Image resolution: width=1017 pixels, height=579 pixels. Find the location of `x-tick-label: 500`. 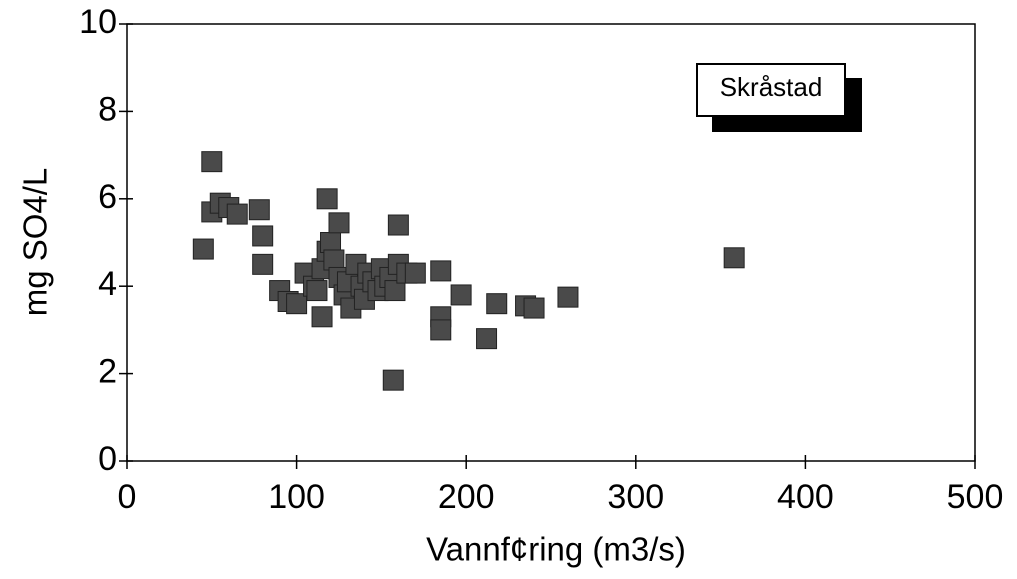

x-tick-label: 500 is located at coordinates (975, 497).